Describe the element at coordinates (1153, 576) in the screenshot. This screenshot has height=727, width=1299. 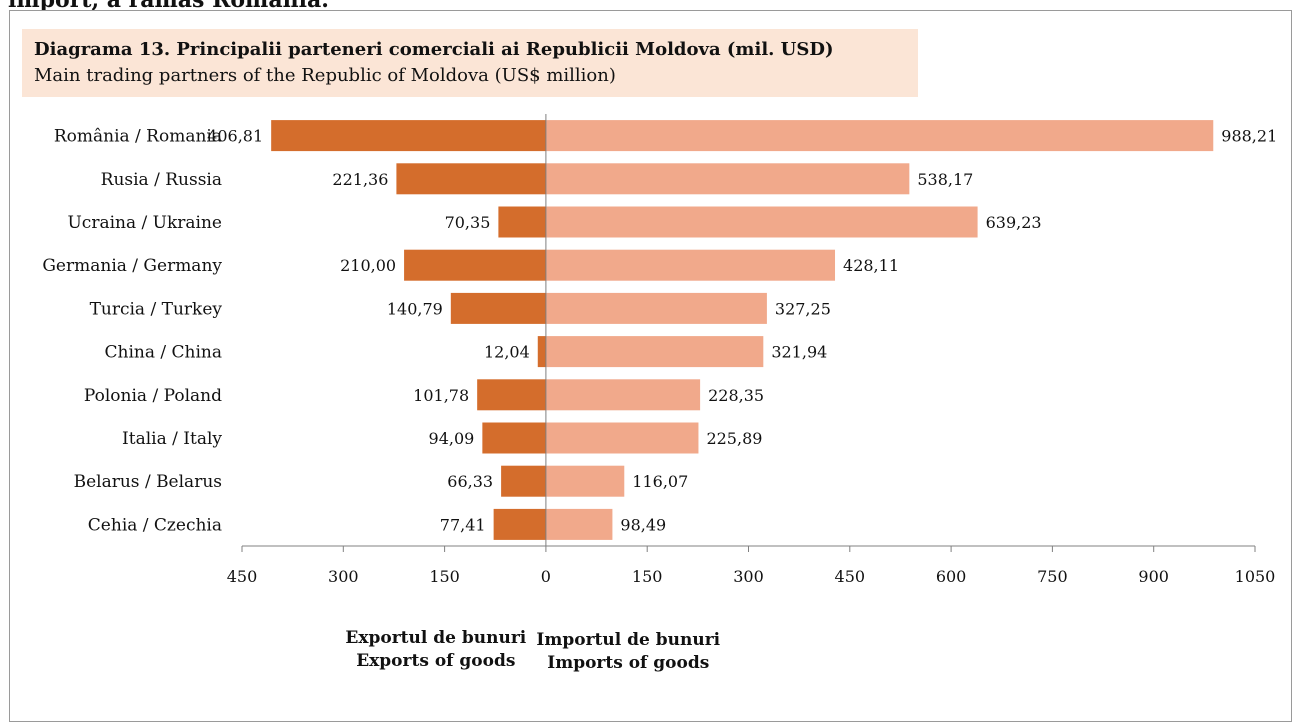
I see `x-tick-label: 900` at that location.